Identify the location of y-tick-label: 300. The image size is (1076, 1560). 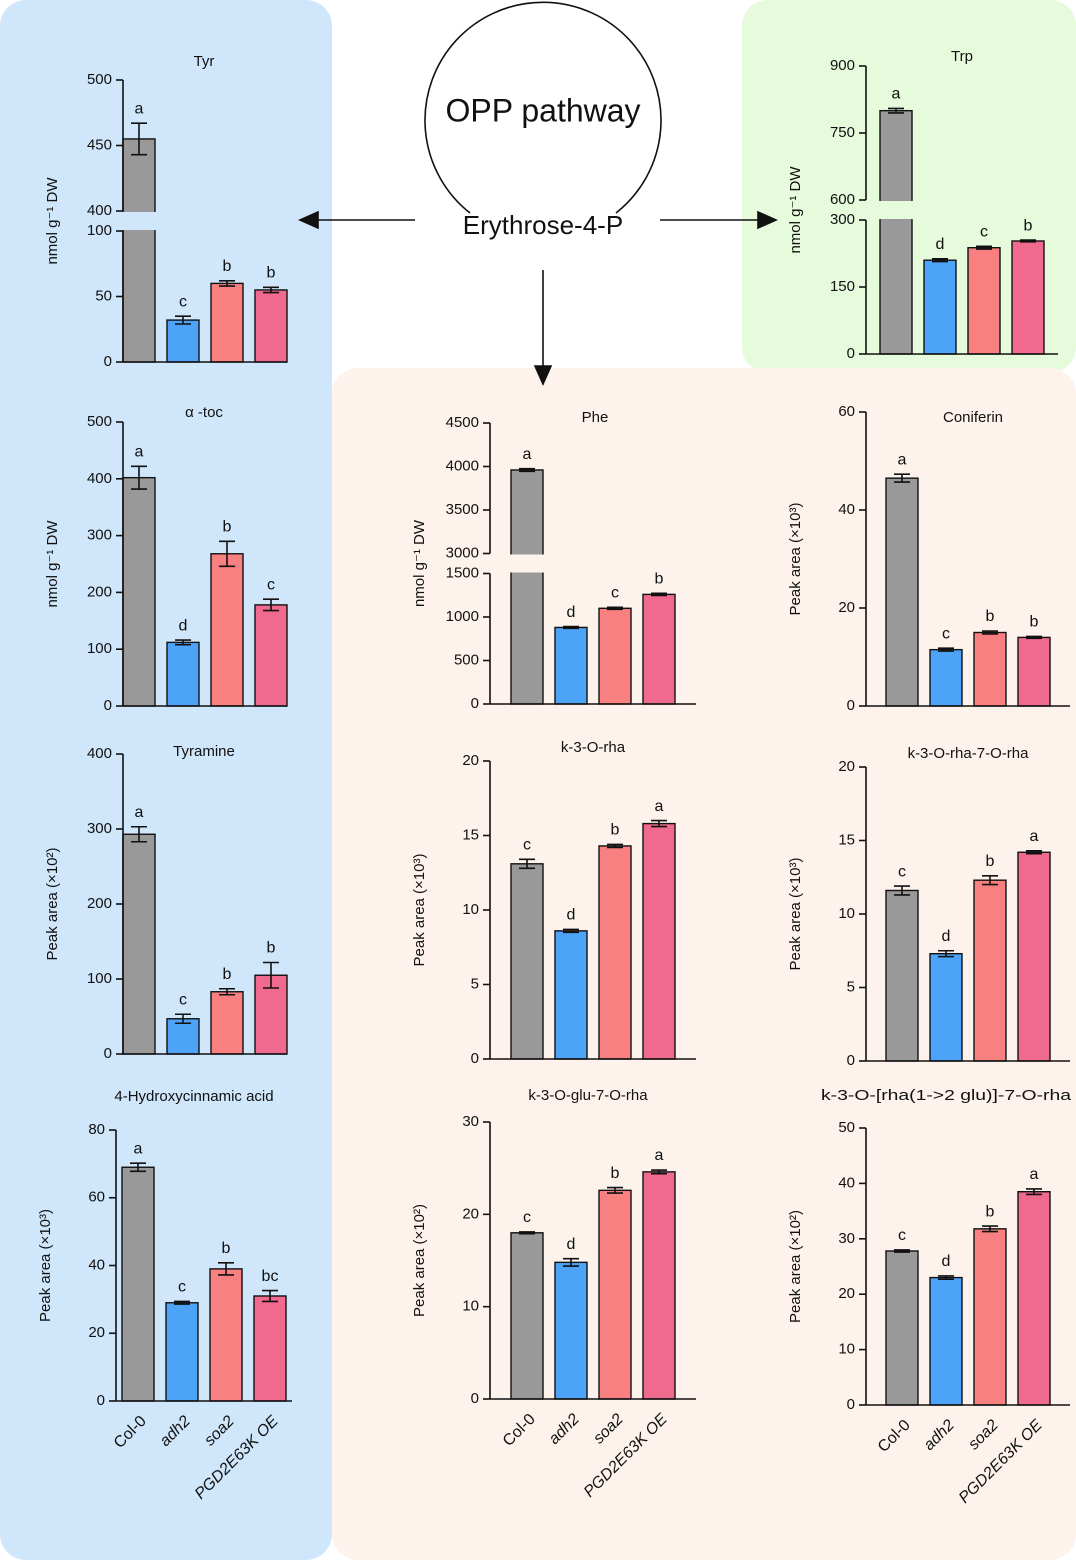
(99, 828).